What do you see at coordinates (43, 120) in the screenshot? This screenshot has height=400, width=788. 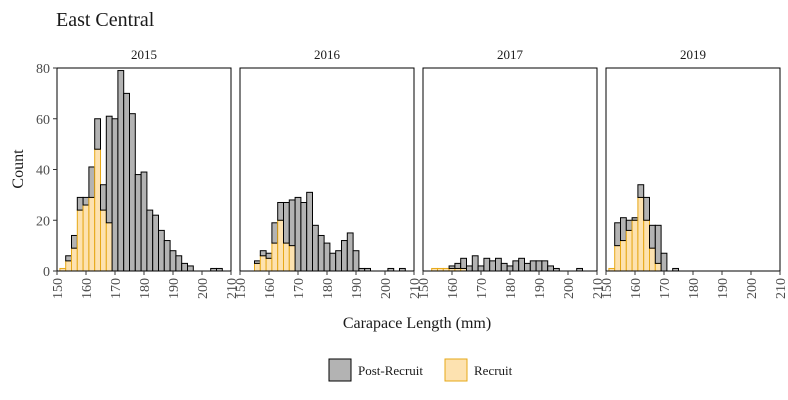 I see `y-tick-label: 60` at bounding box center [43, 120].